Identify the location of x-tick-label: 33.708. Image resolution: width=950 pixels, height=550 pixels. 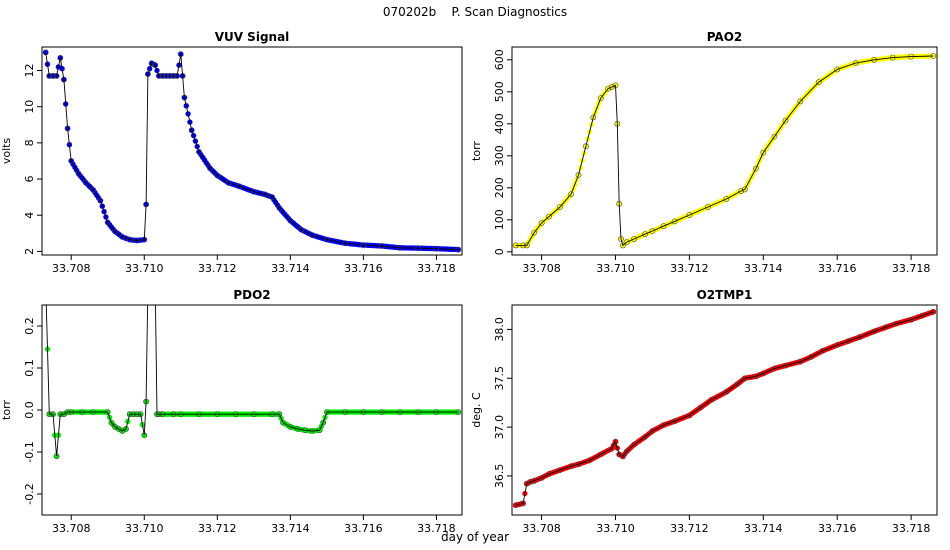
(71, 528).